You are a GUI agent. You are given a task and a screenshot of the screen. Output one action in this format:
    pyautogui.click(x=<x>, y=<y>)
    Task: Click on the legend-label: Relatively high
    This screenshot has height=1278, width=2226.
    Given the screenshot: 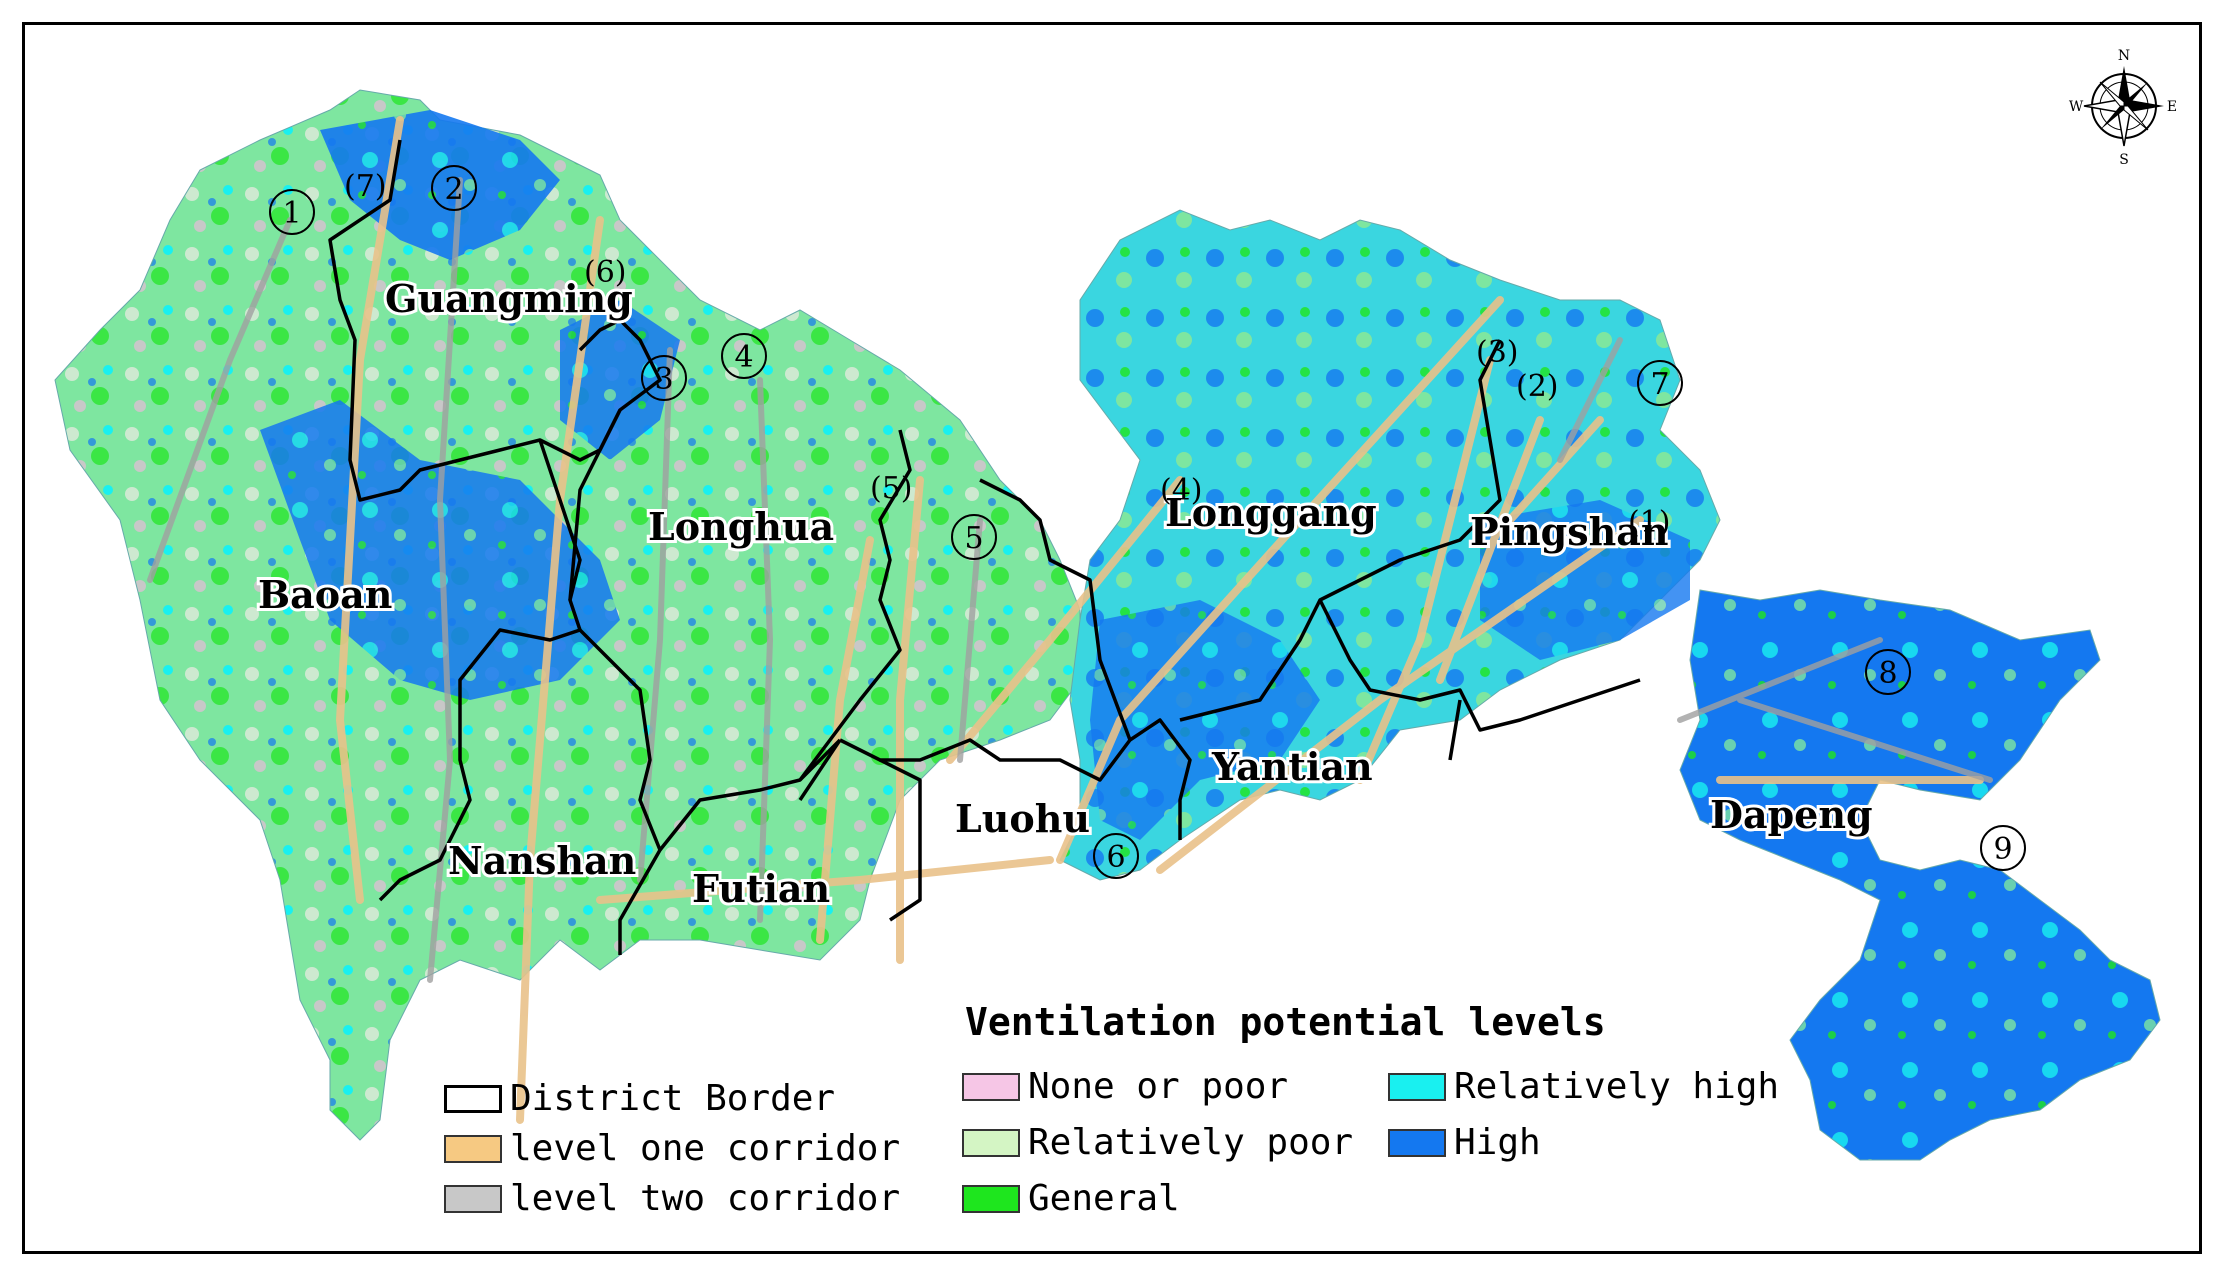 What is the action you would take?
    pyautogui.click(x=1617, y=1086)
    